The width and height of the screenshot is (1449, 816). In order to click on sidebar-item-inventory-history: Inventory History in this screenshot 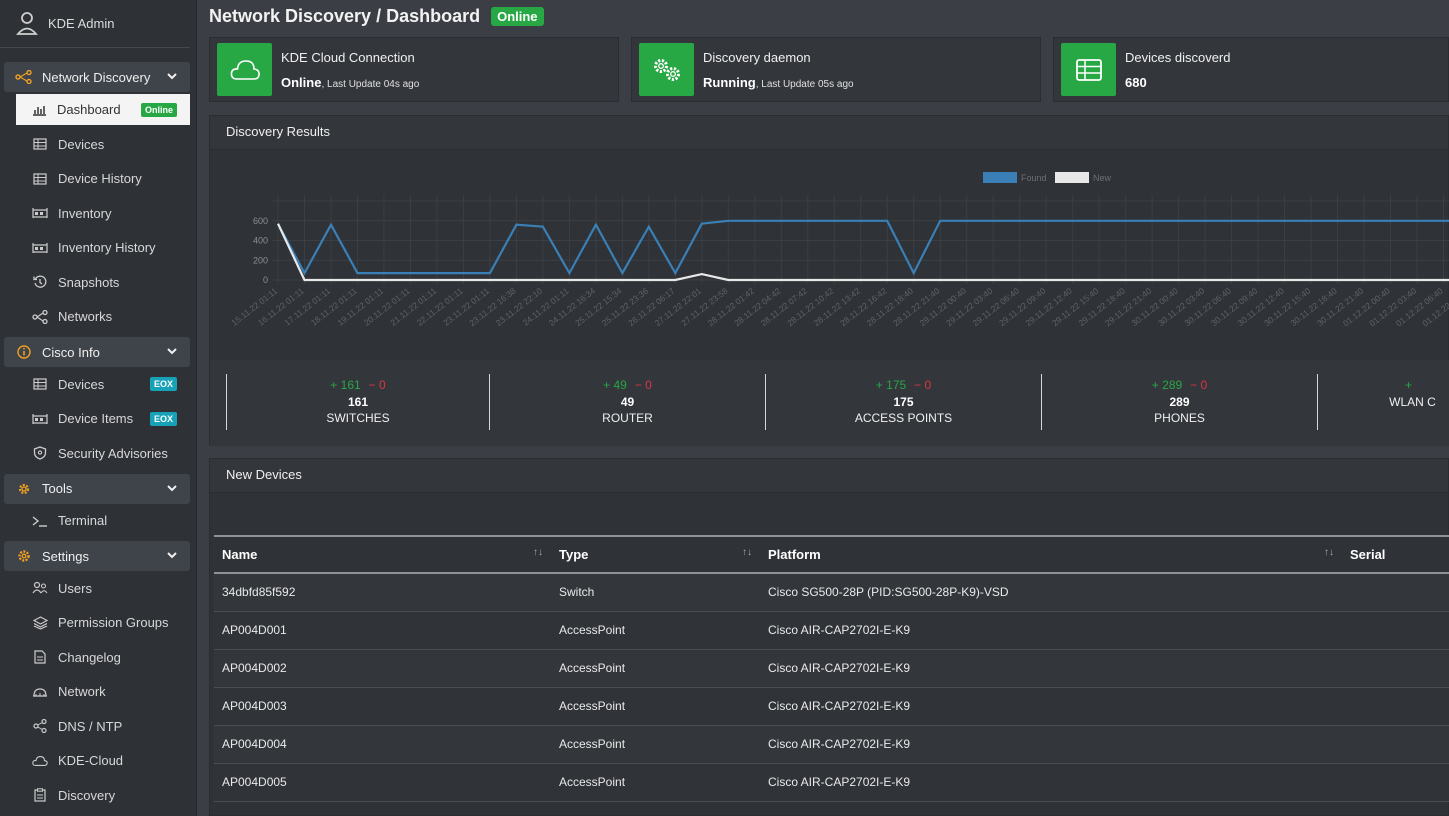, I will do `click(95, 248)`.